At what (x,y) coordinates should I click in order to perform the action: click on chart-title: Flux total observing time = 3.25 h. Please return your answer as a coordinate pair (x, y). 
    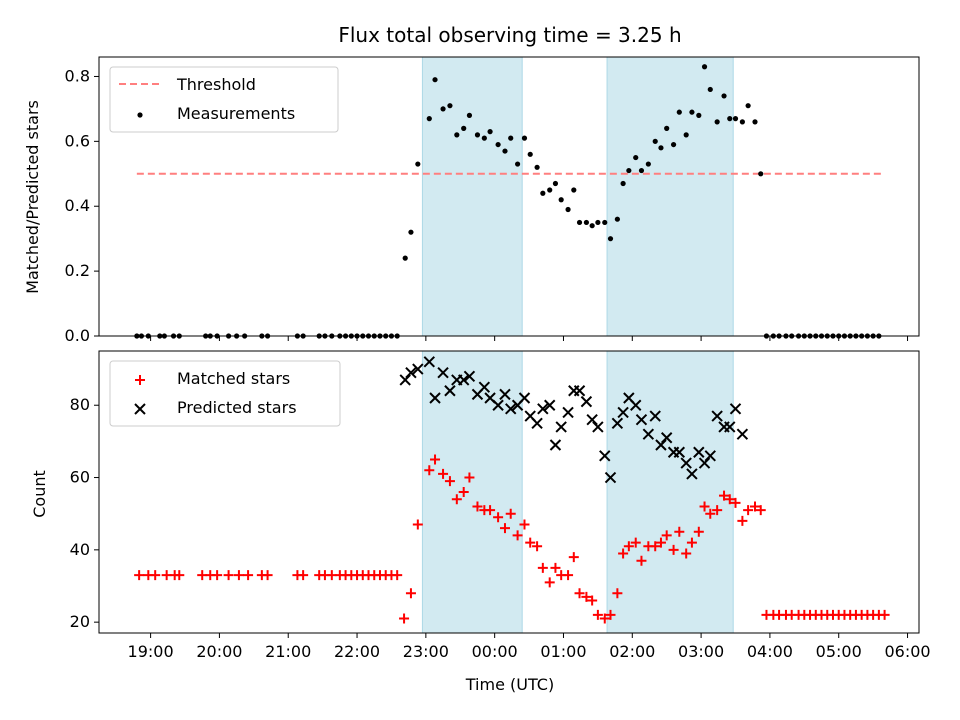
    Looking at the image, I should click on (509, 35).